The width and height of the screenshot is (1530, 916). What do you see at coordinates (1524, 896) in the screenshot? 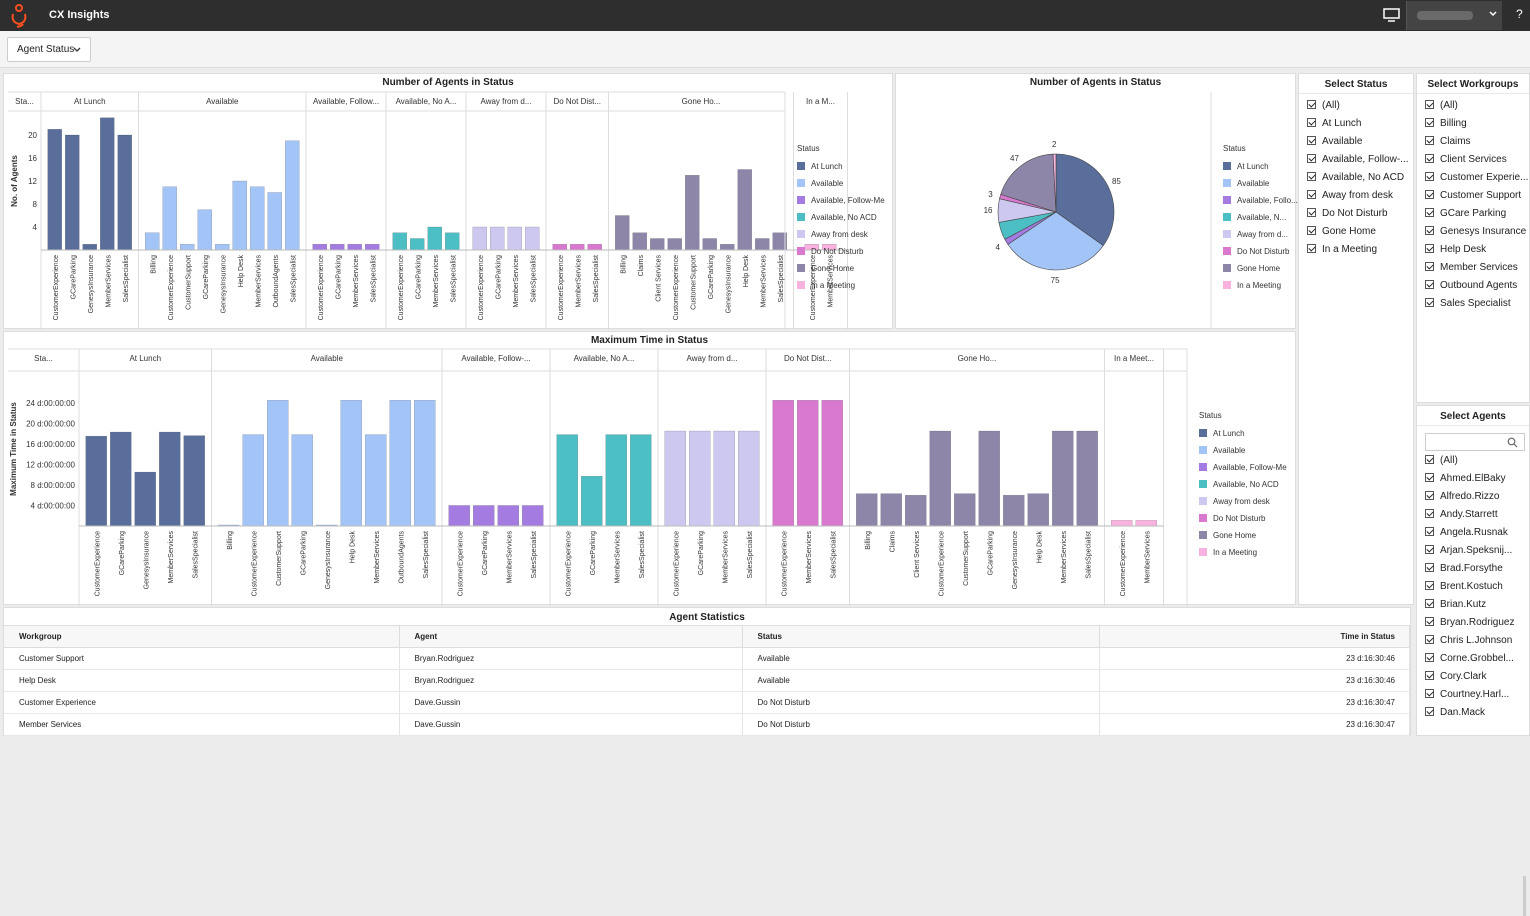
I see `agent-list-scrollbar` at bounding box center [1524, 896].